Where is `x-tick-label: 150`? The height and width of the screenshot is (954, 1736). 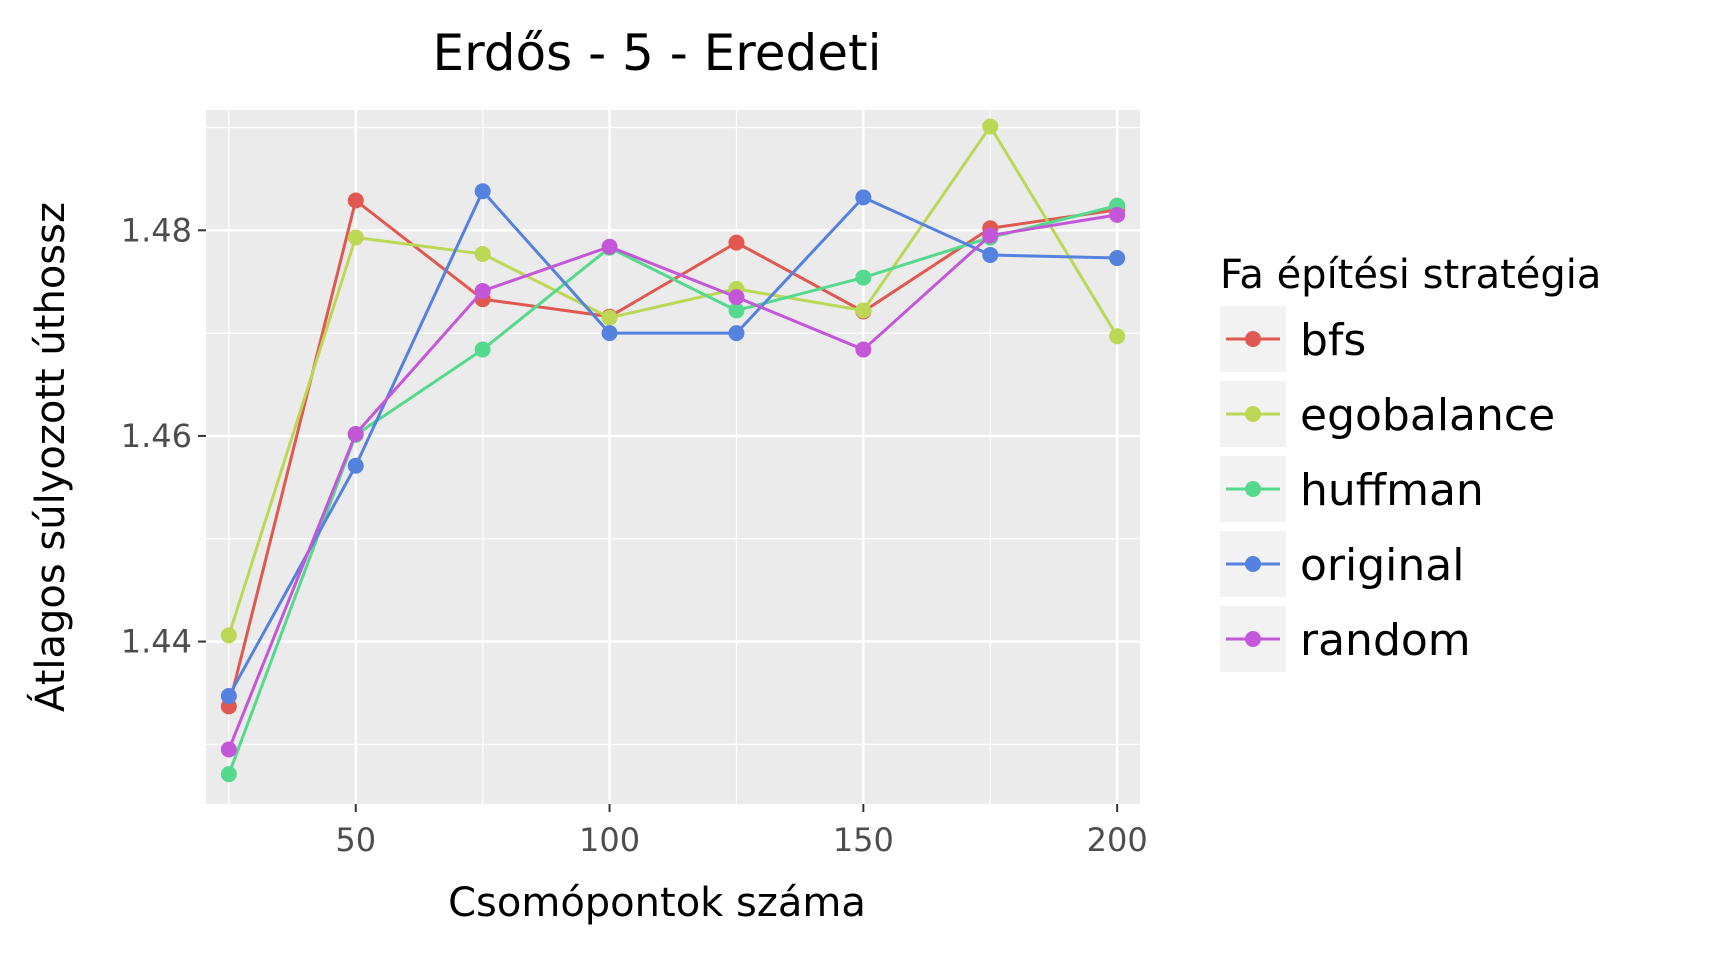
x-tick-label: 150 is located at coordinates (863, 840).